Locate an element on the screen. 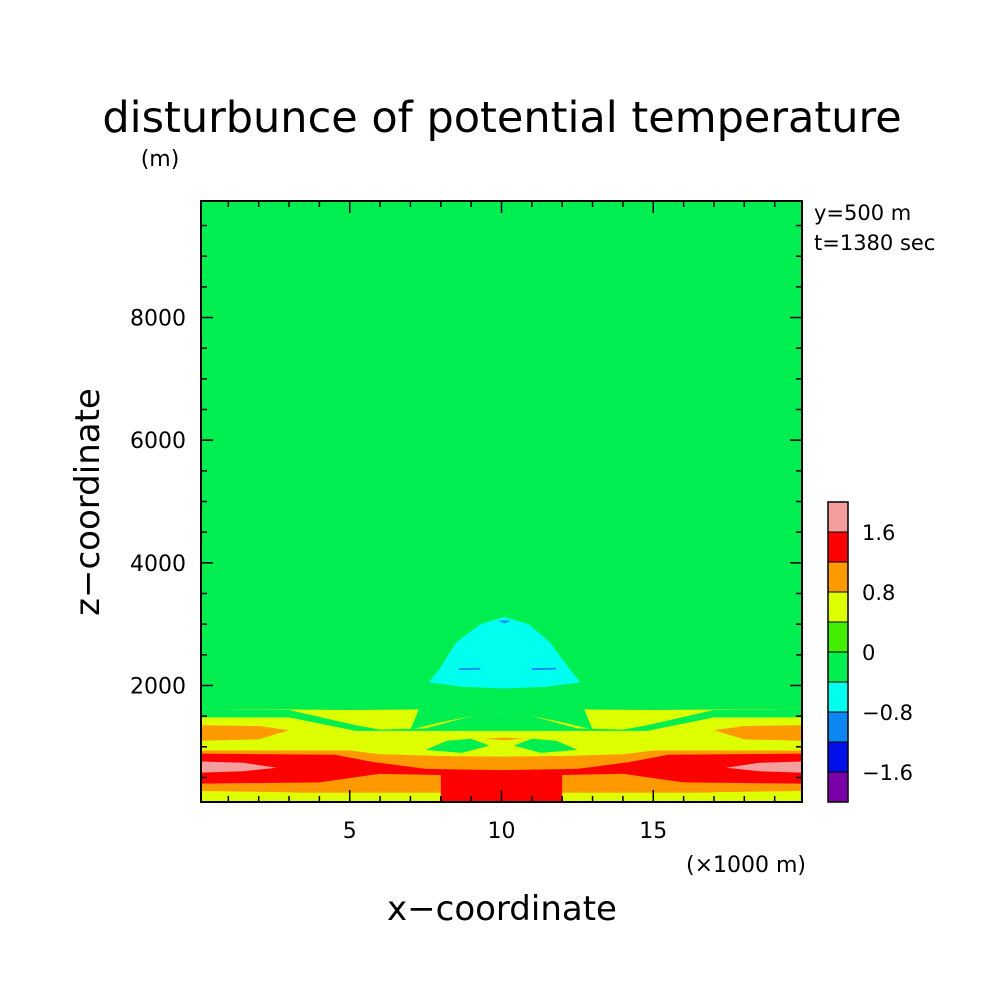  x-unit-label: (×1000 m) is located at coordinates (746, 865).